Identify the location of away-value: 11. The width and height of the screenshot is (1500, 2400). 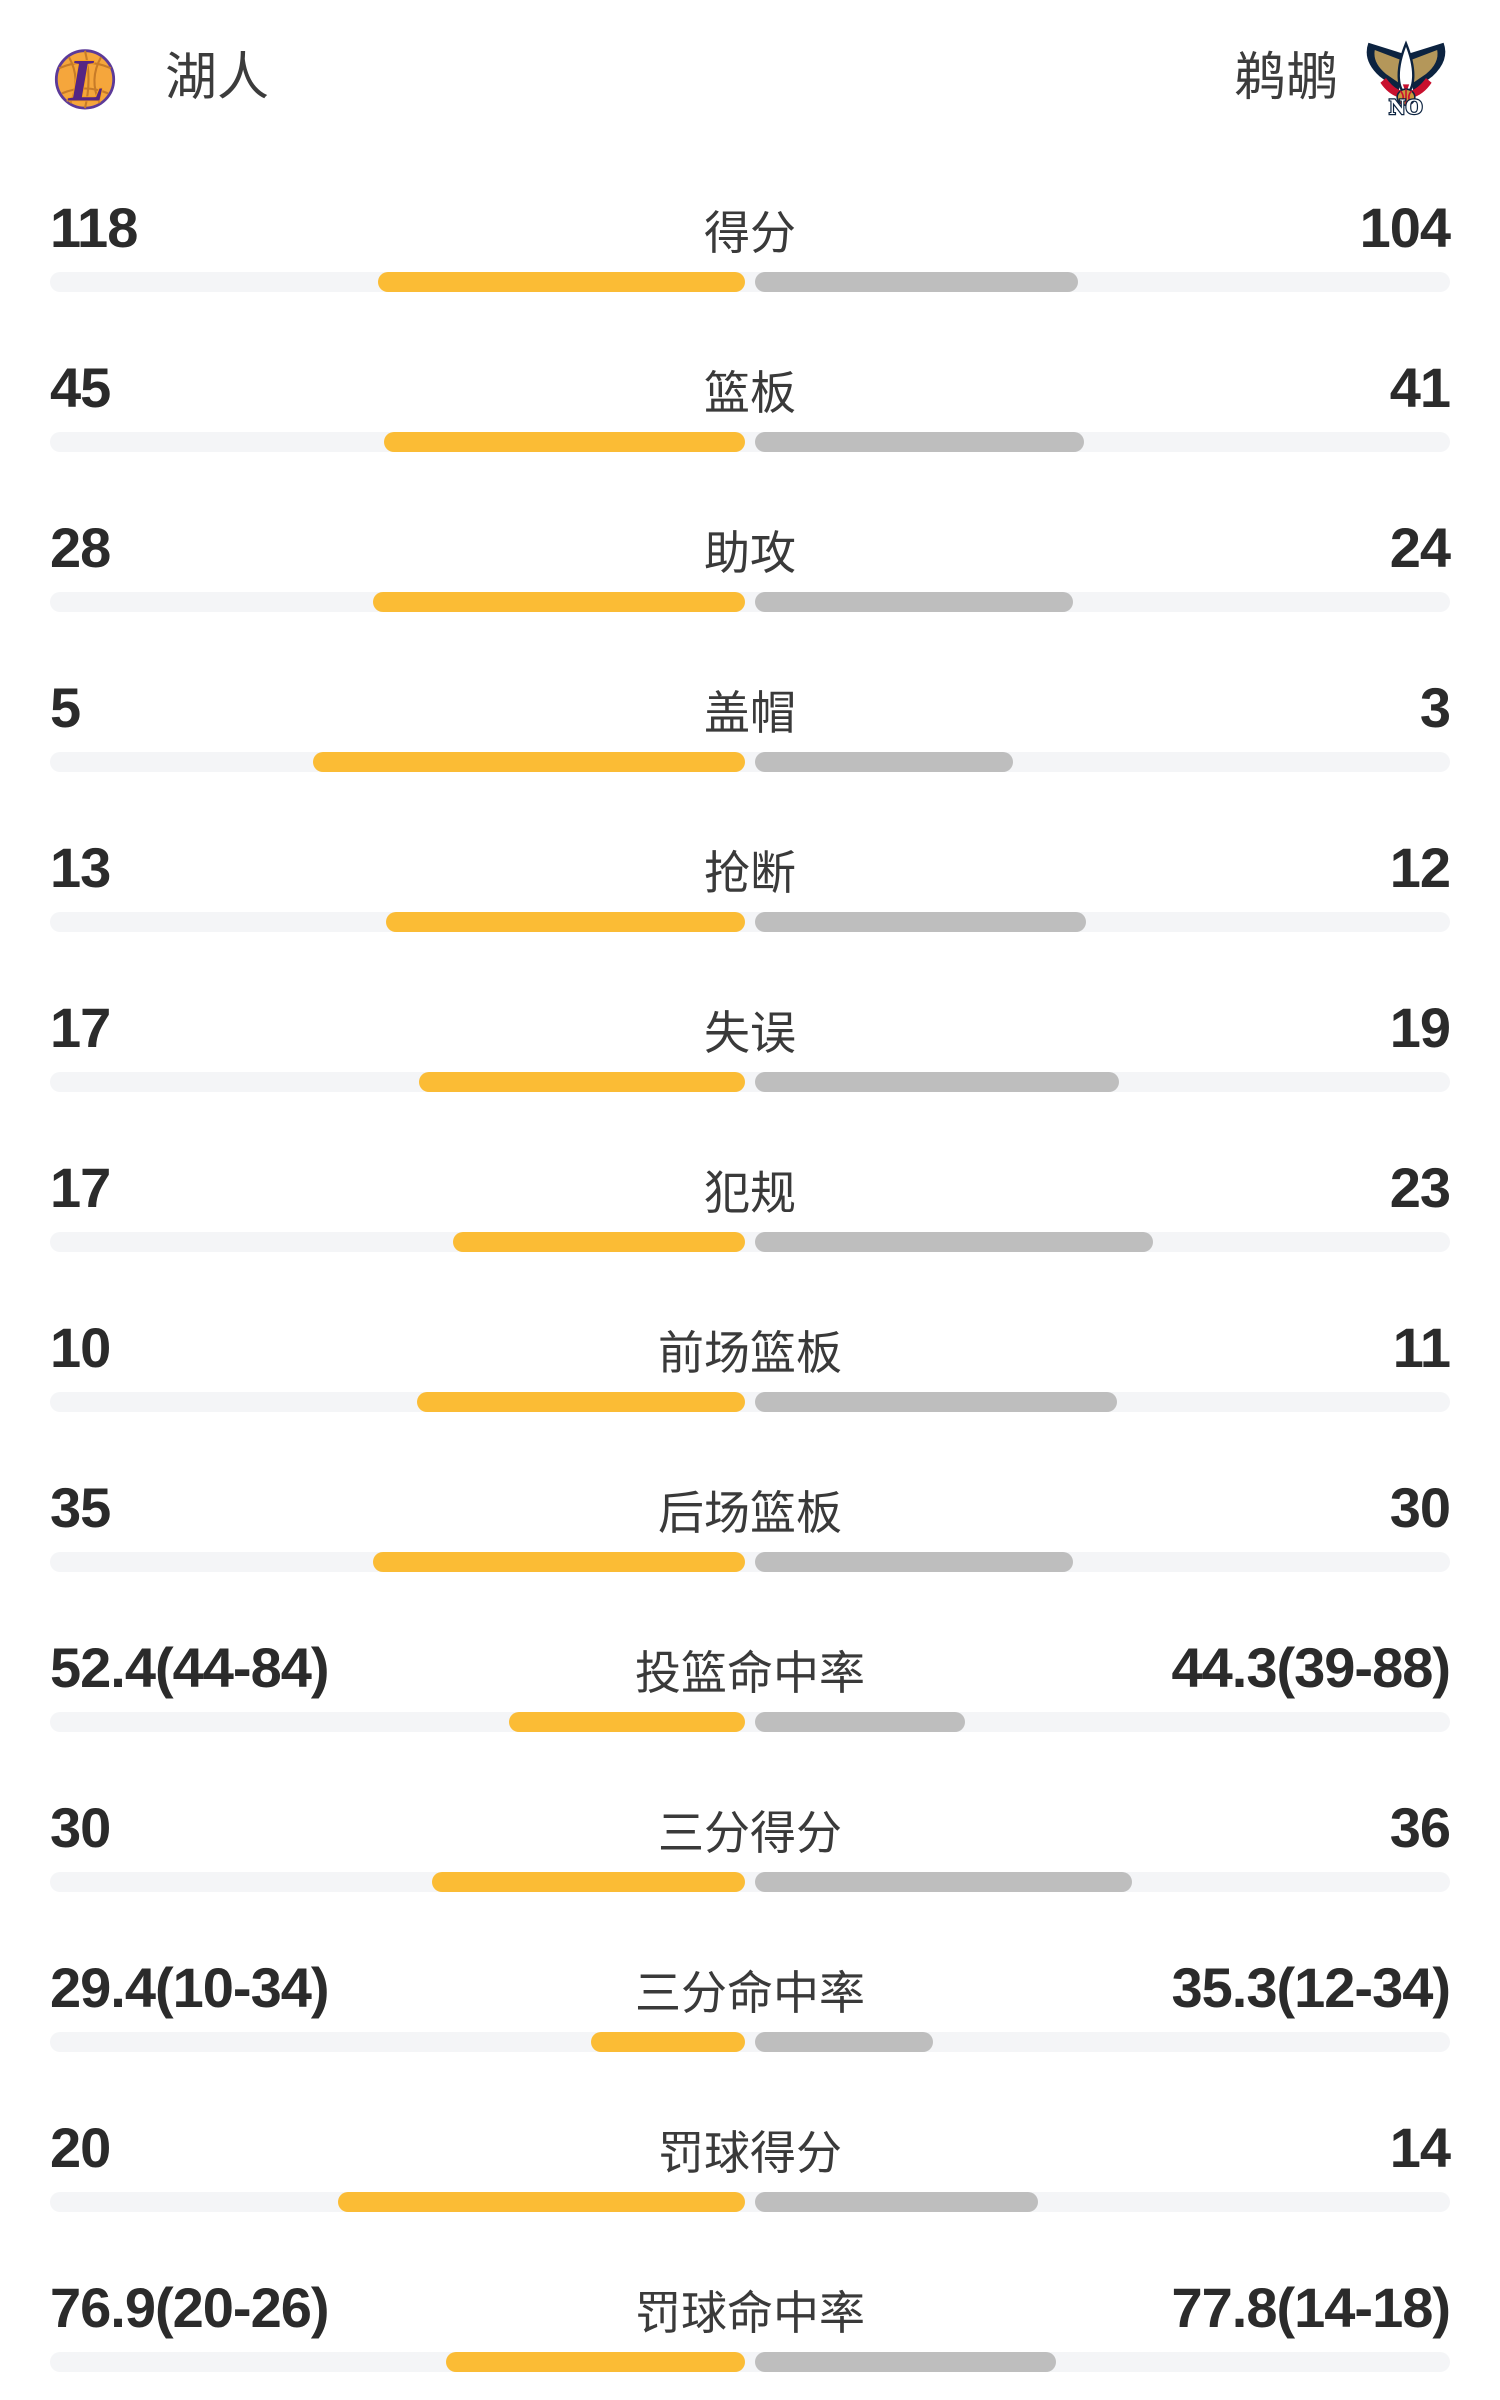
(1421, 1347).